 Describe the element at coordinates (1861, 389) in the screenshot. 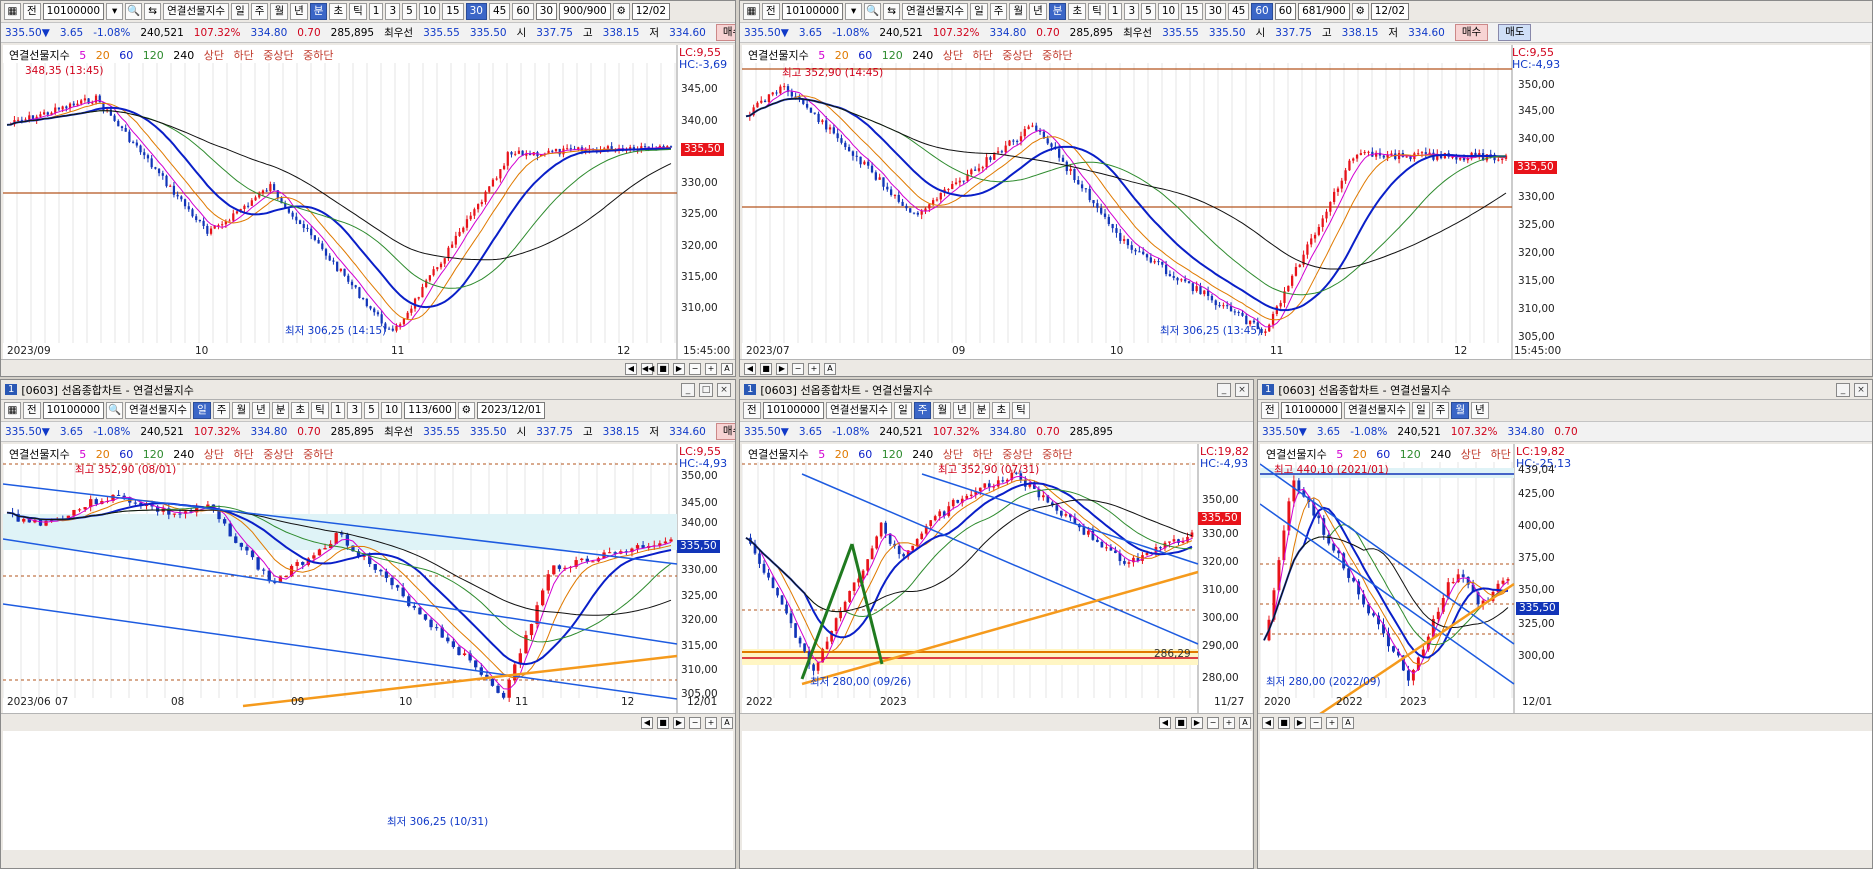

I see `close-icon: ×` at that location.